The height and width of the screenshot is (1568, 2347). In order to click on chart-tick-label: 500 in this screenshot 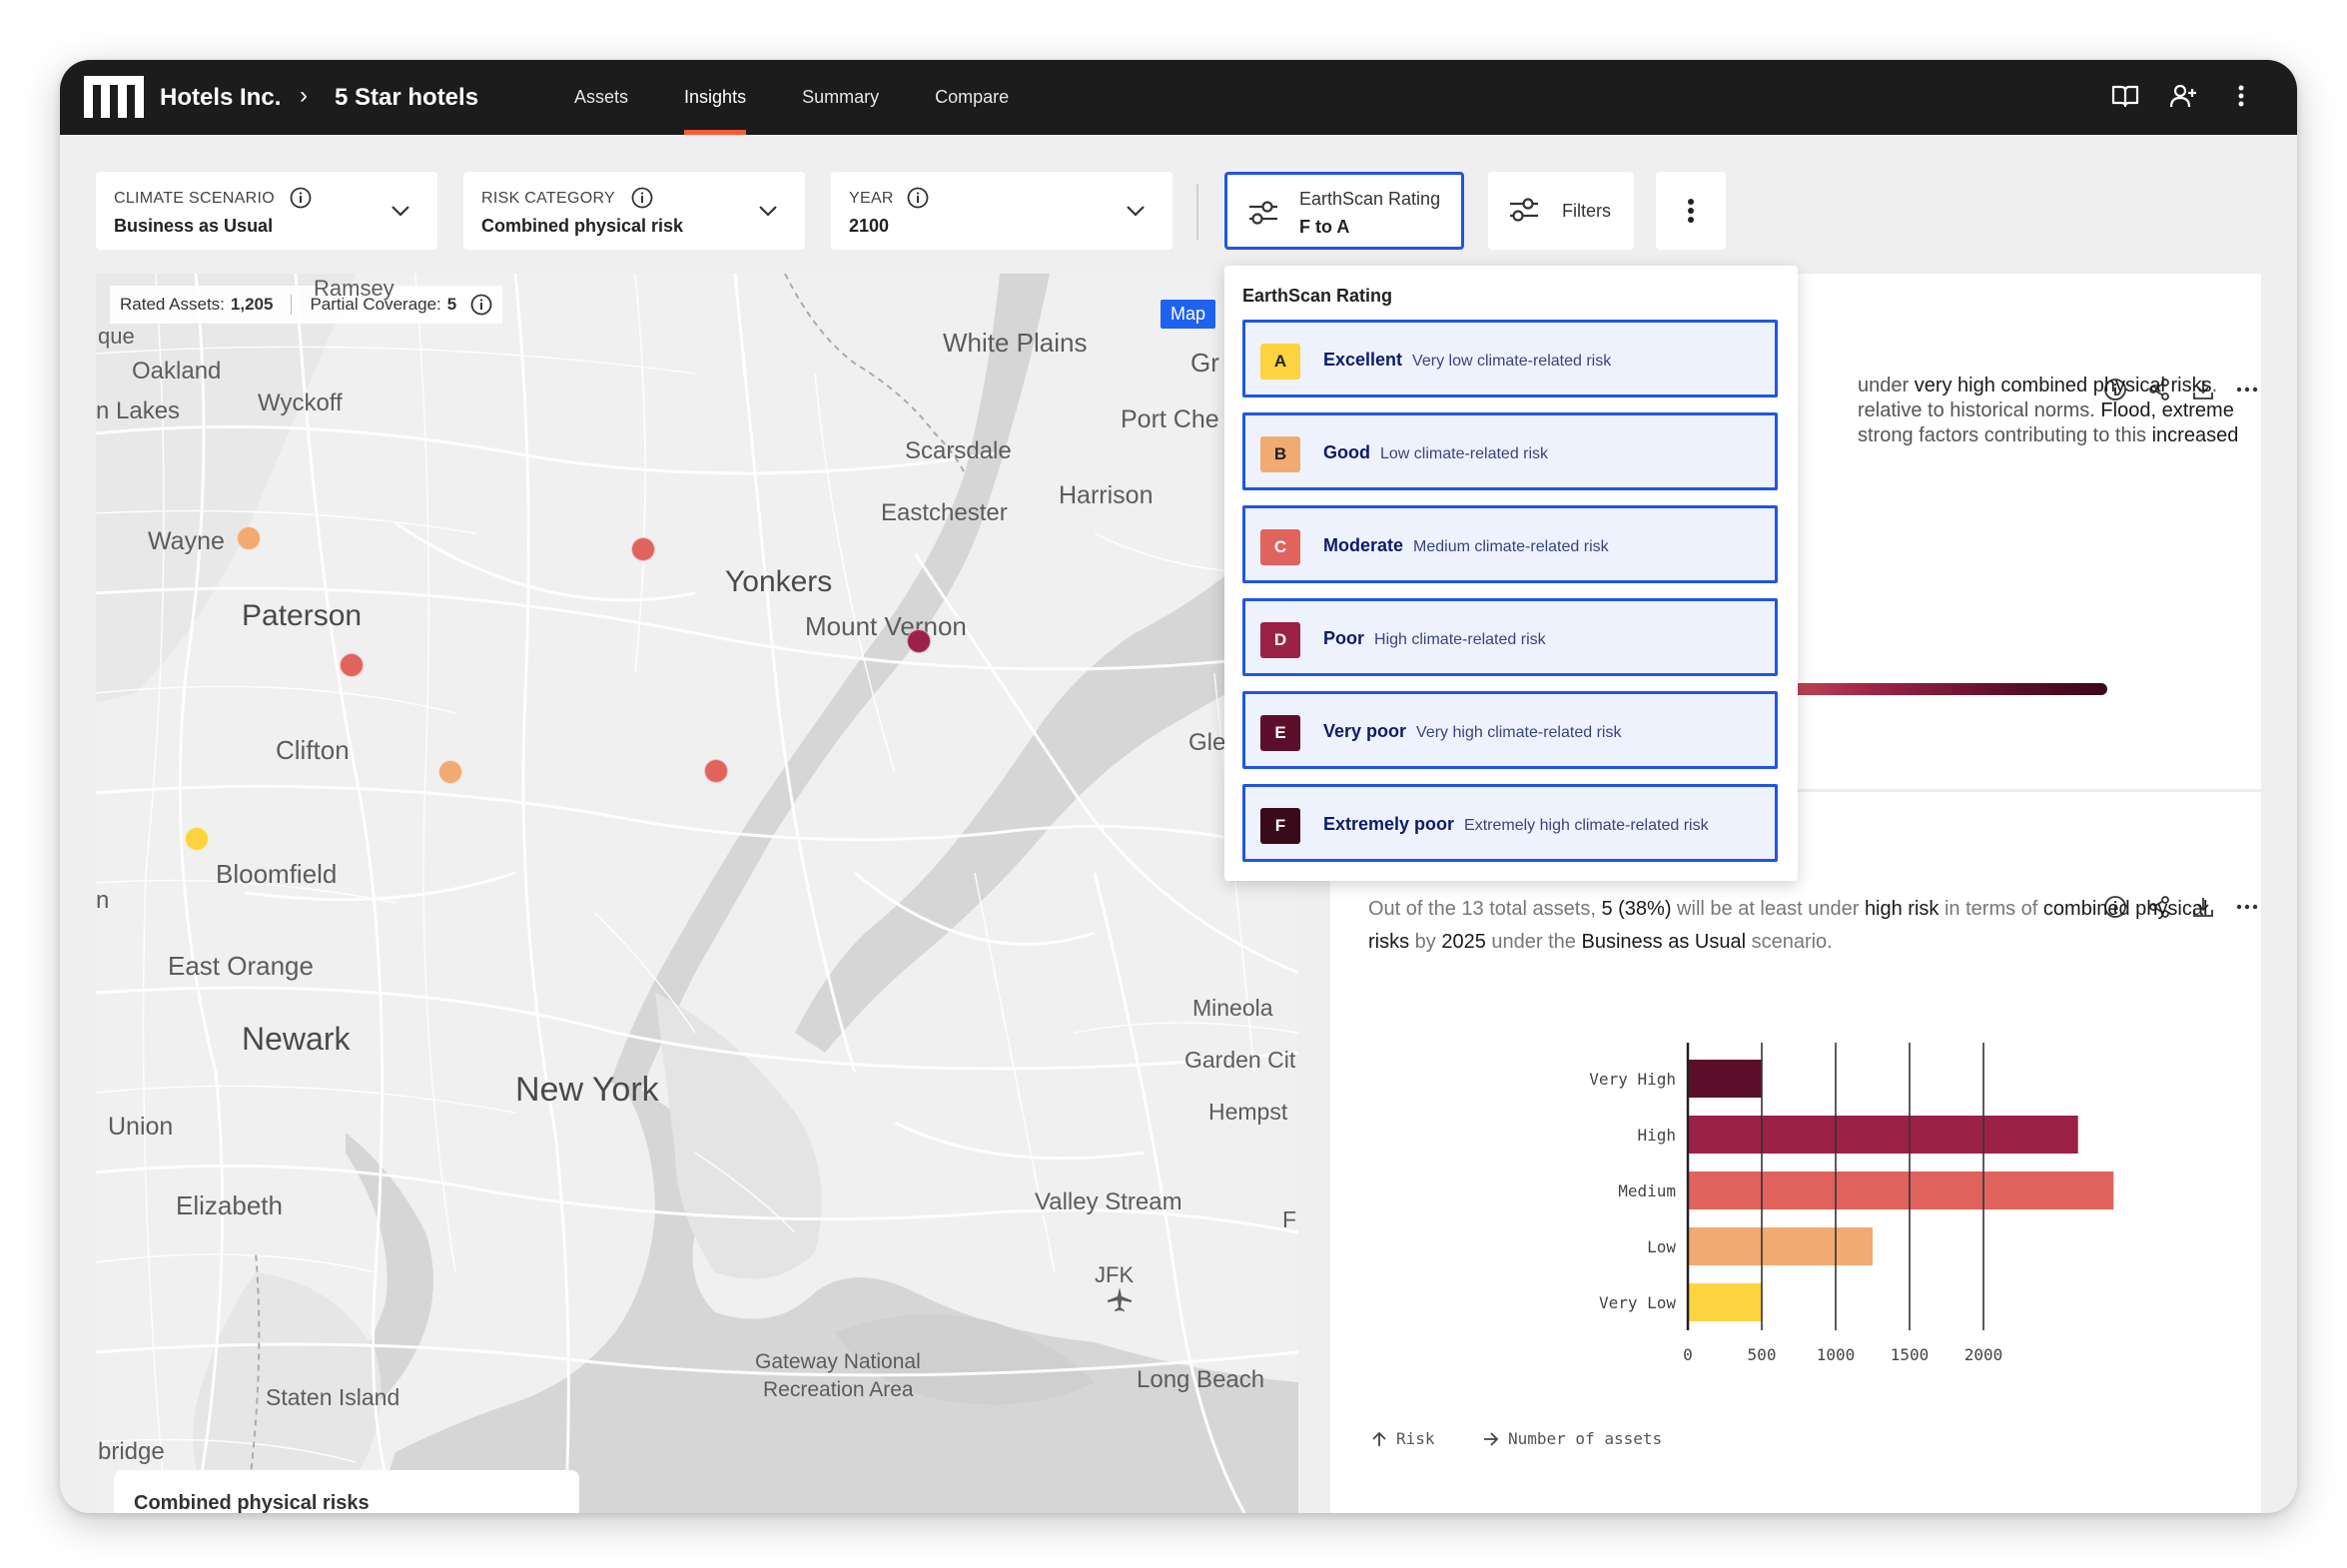, I will do `click(1762, 1354)`.